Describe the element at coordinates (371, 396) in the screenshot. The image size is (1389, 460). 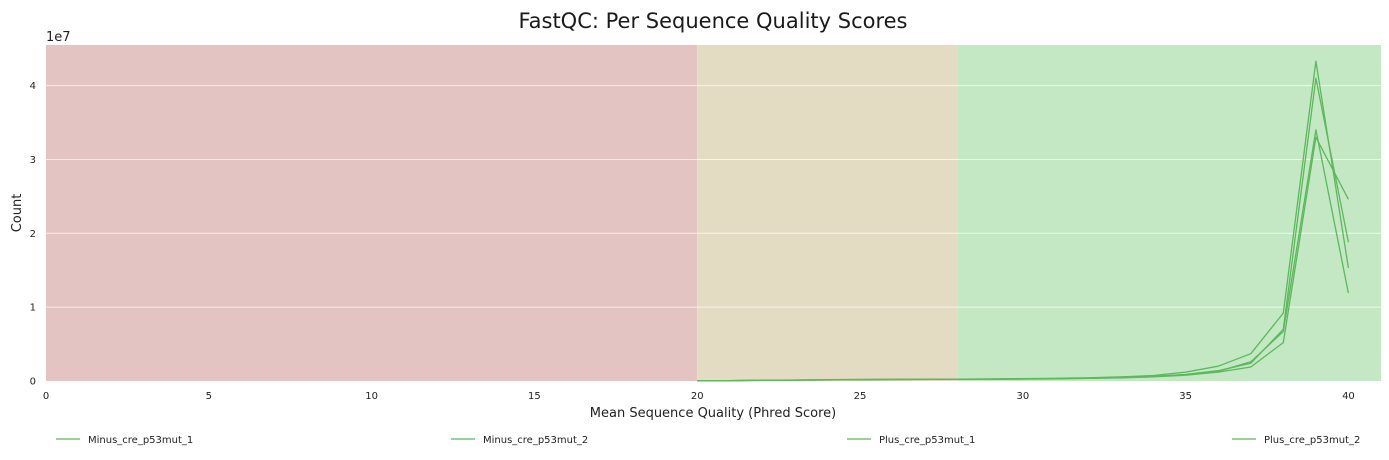
I see `x-tick-label-2: 10` at that location.